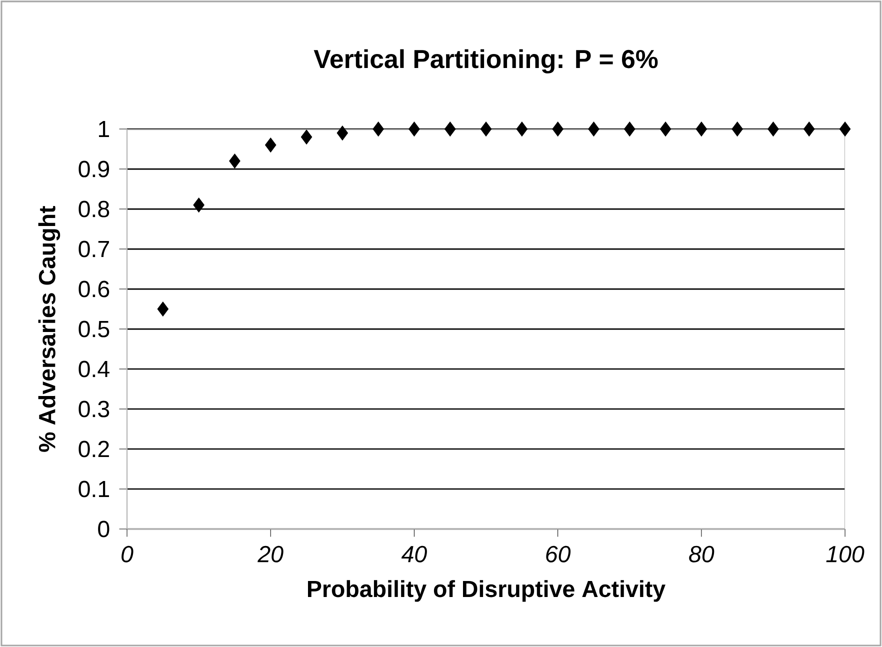 The image size is (882, 647). Describe the element at coordinates (94, 329) in the screenshot. I see `y-tick-label: 0.5` at that location.